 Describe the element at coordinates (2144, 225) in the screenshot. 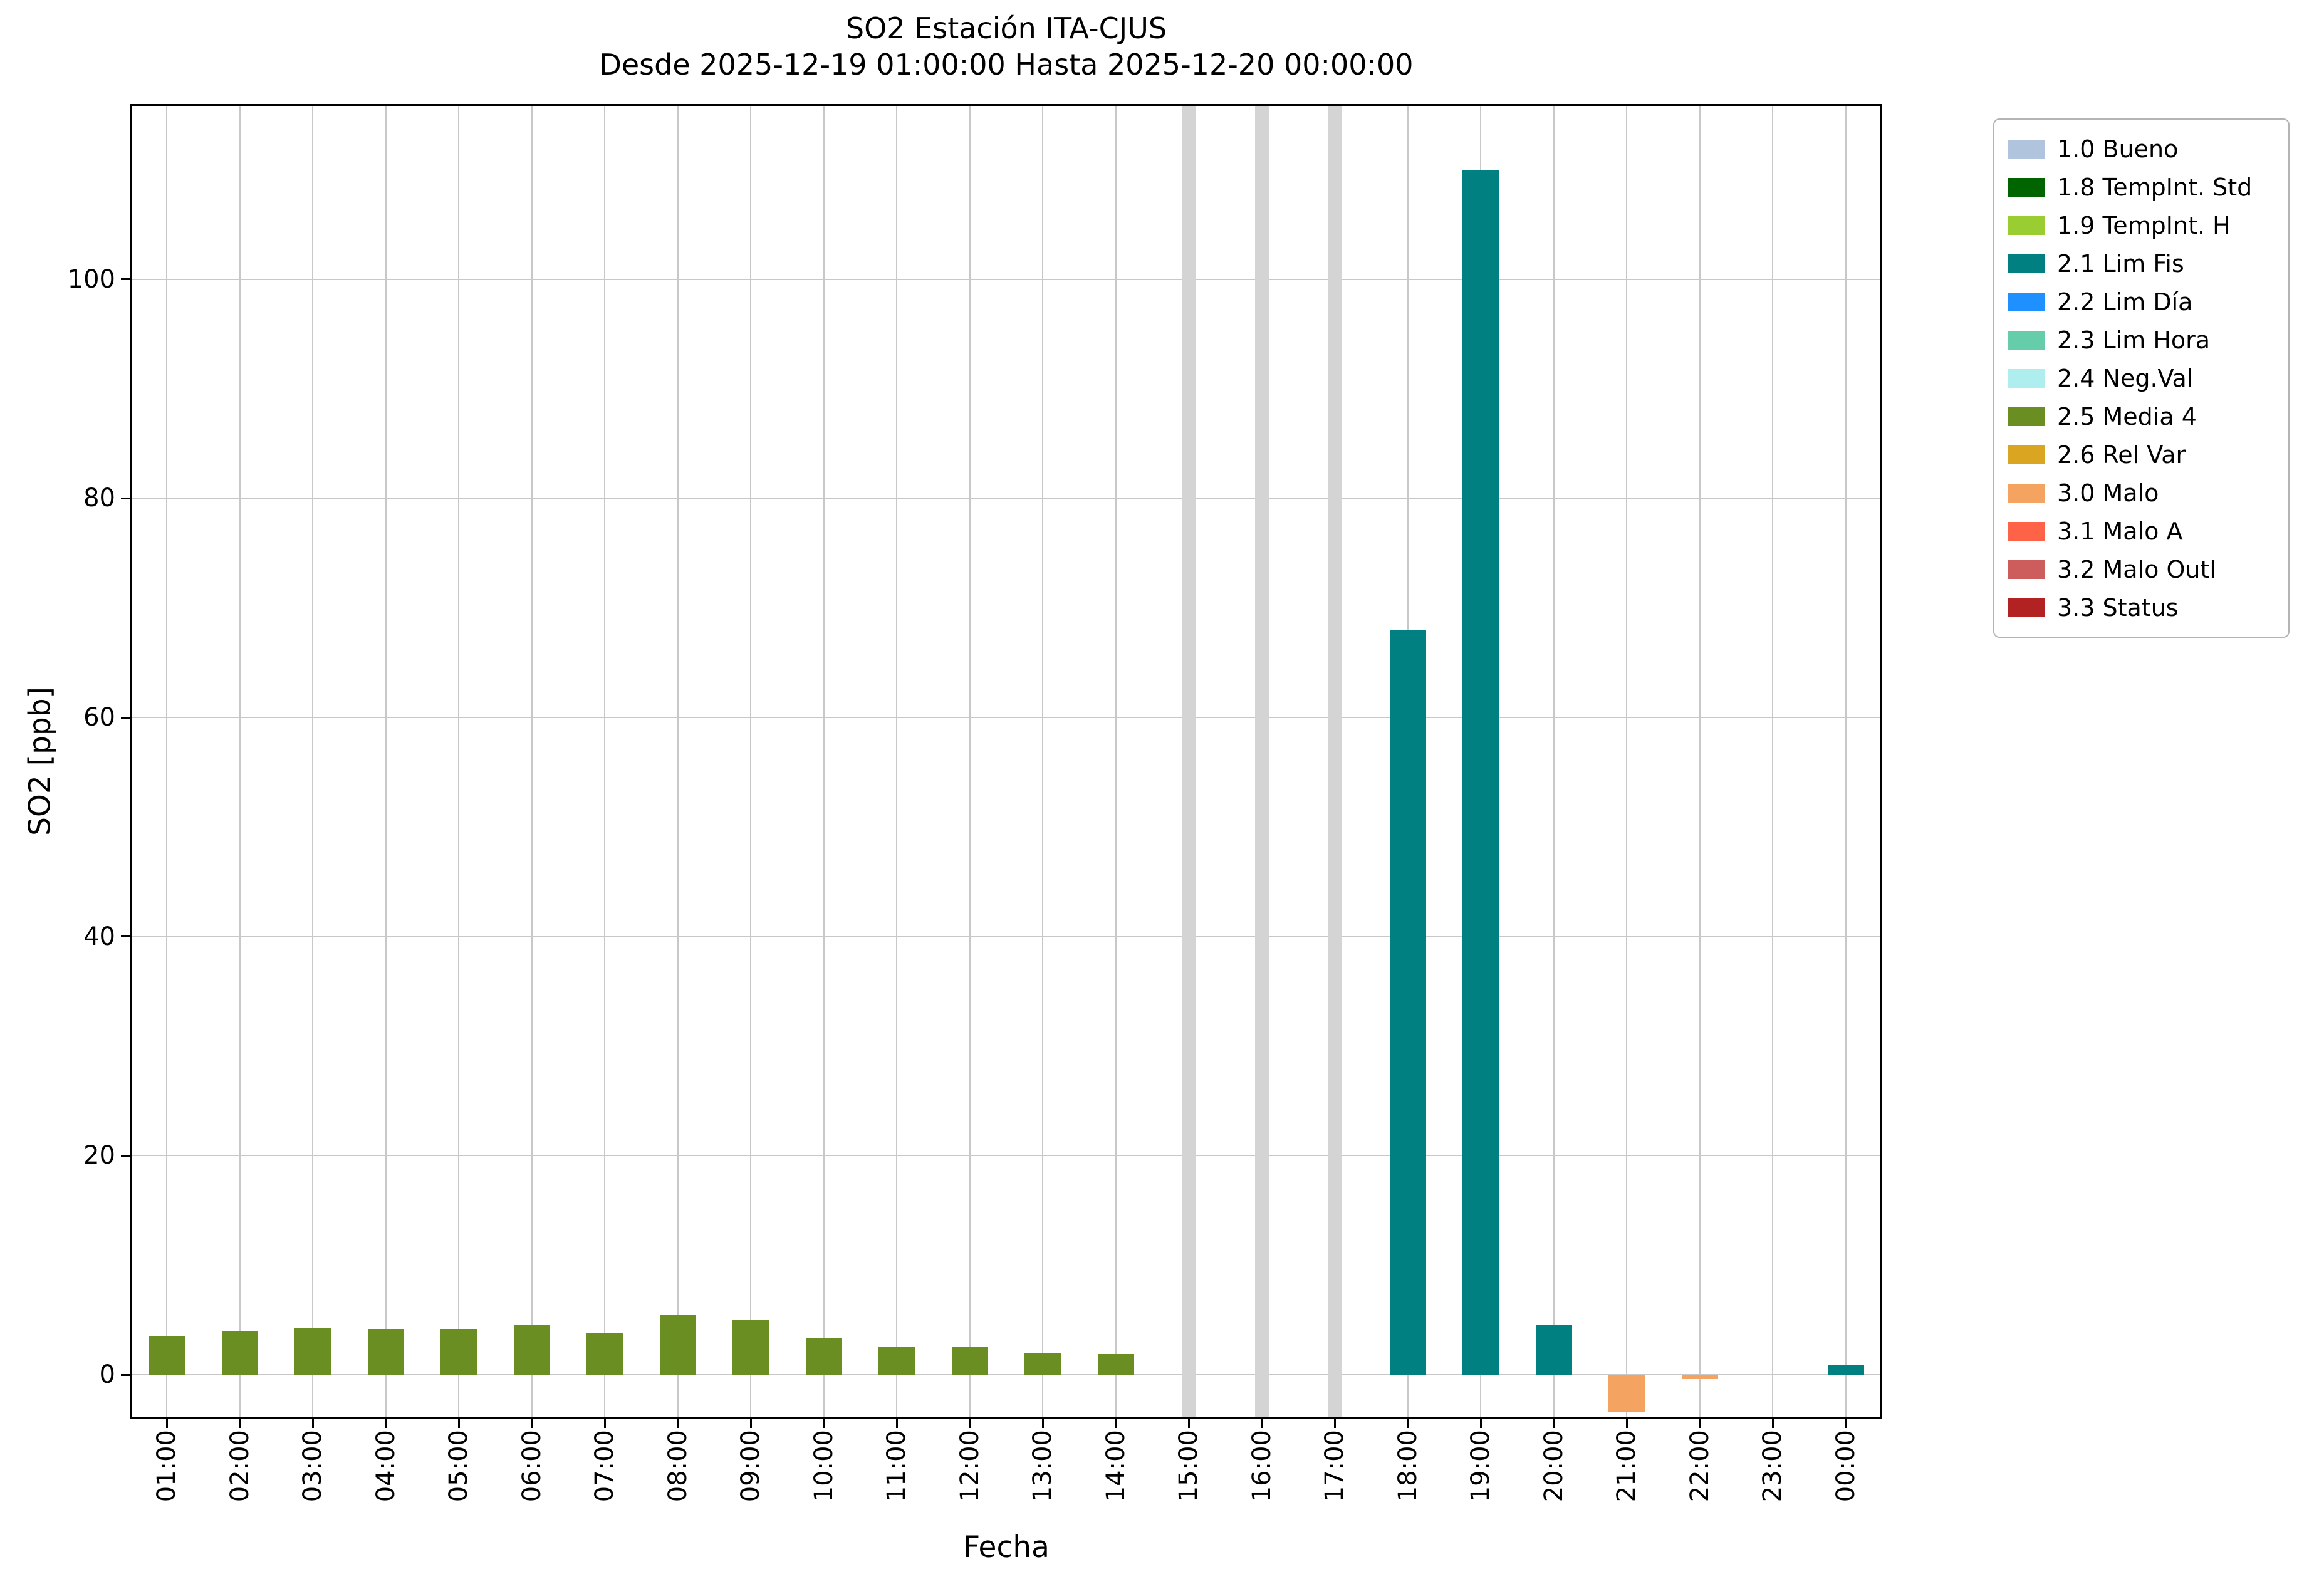

I see `legend-item-label: 1.9 TempInt. H` at that location.